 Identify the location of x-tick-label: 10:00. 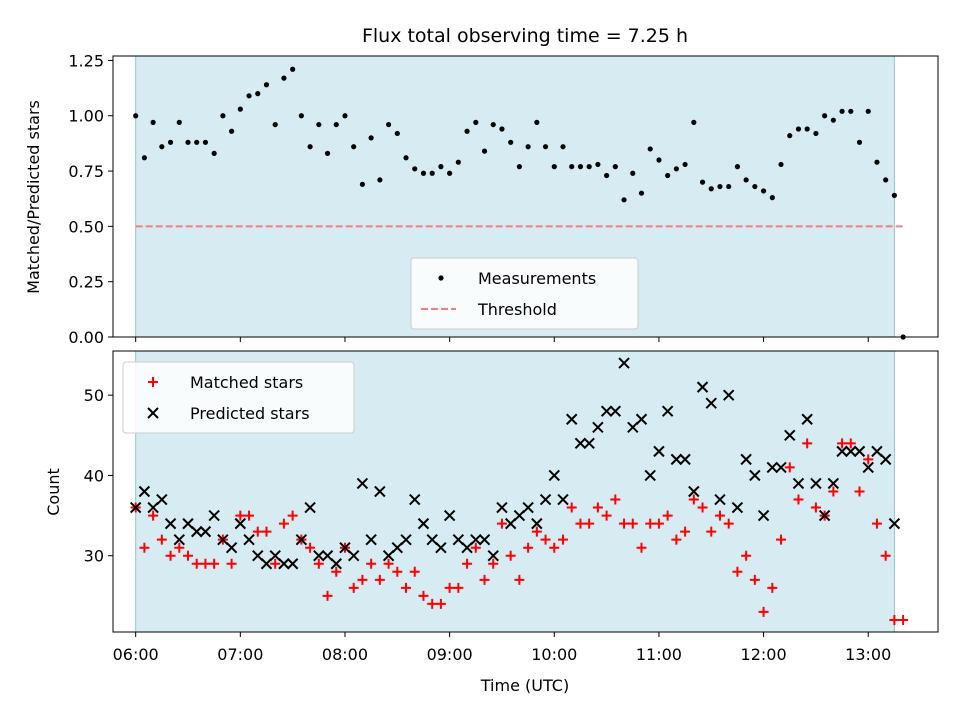
(554, 654).